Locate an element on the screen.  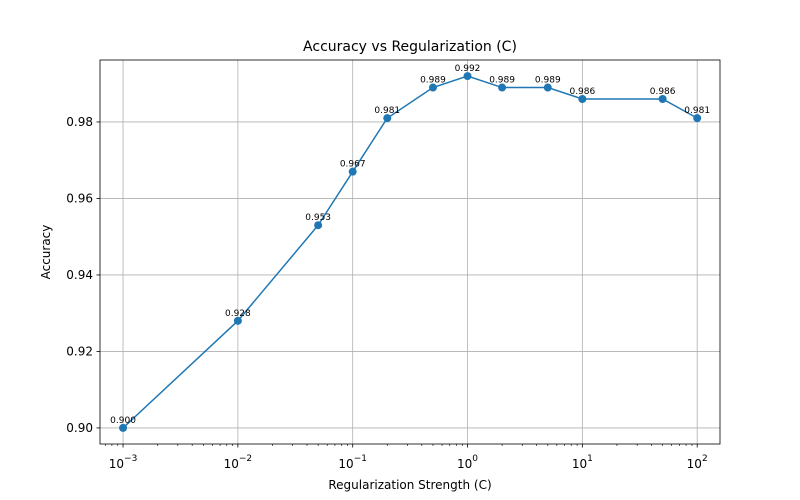
data-label: 0.953 is located at coordinates (318, 218).